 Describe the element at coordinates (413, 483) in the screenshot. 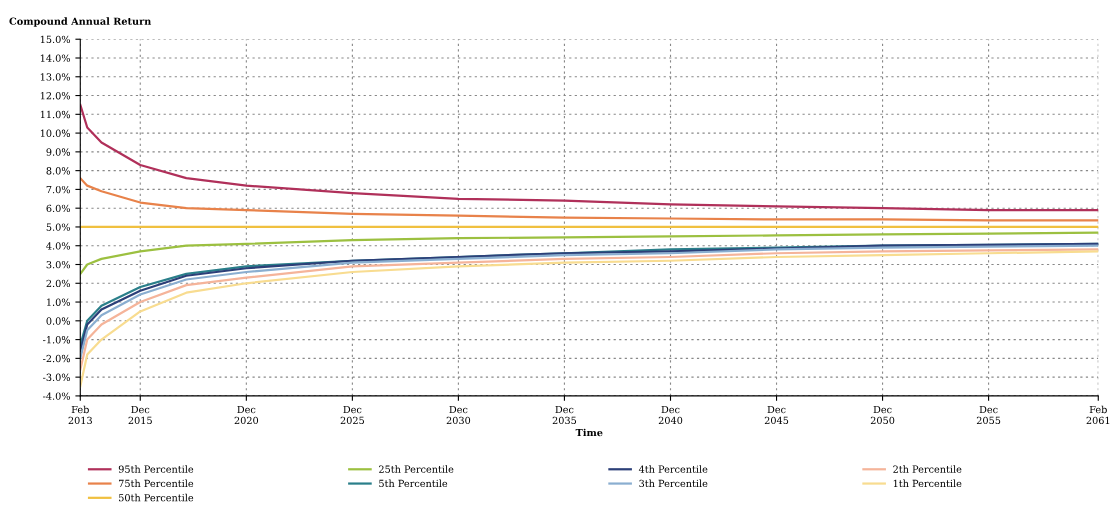

I see `legend-label: 5th Percentile` at that location.